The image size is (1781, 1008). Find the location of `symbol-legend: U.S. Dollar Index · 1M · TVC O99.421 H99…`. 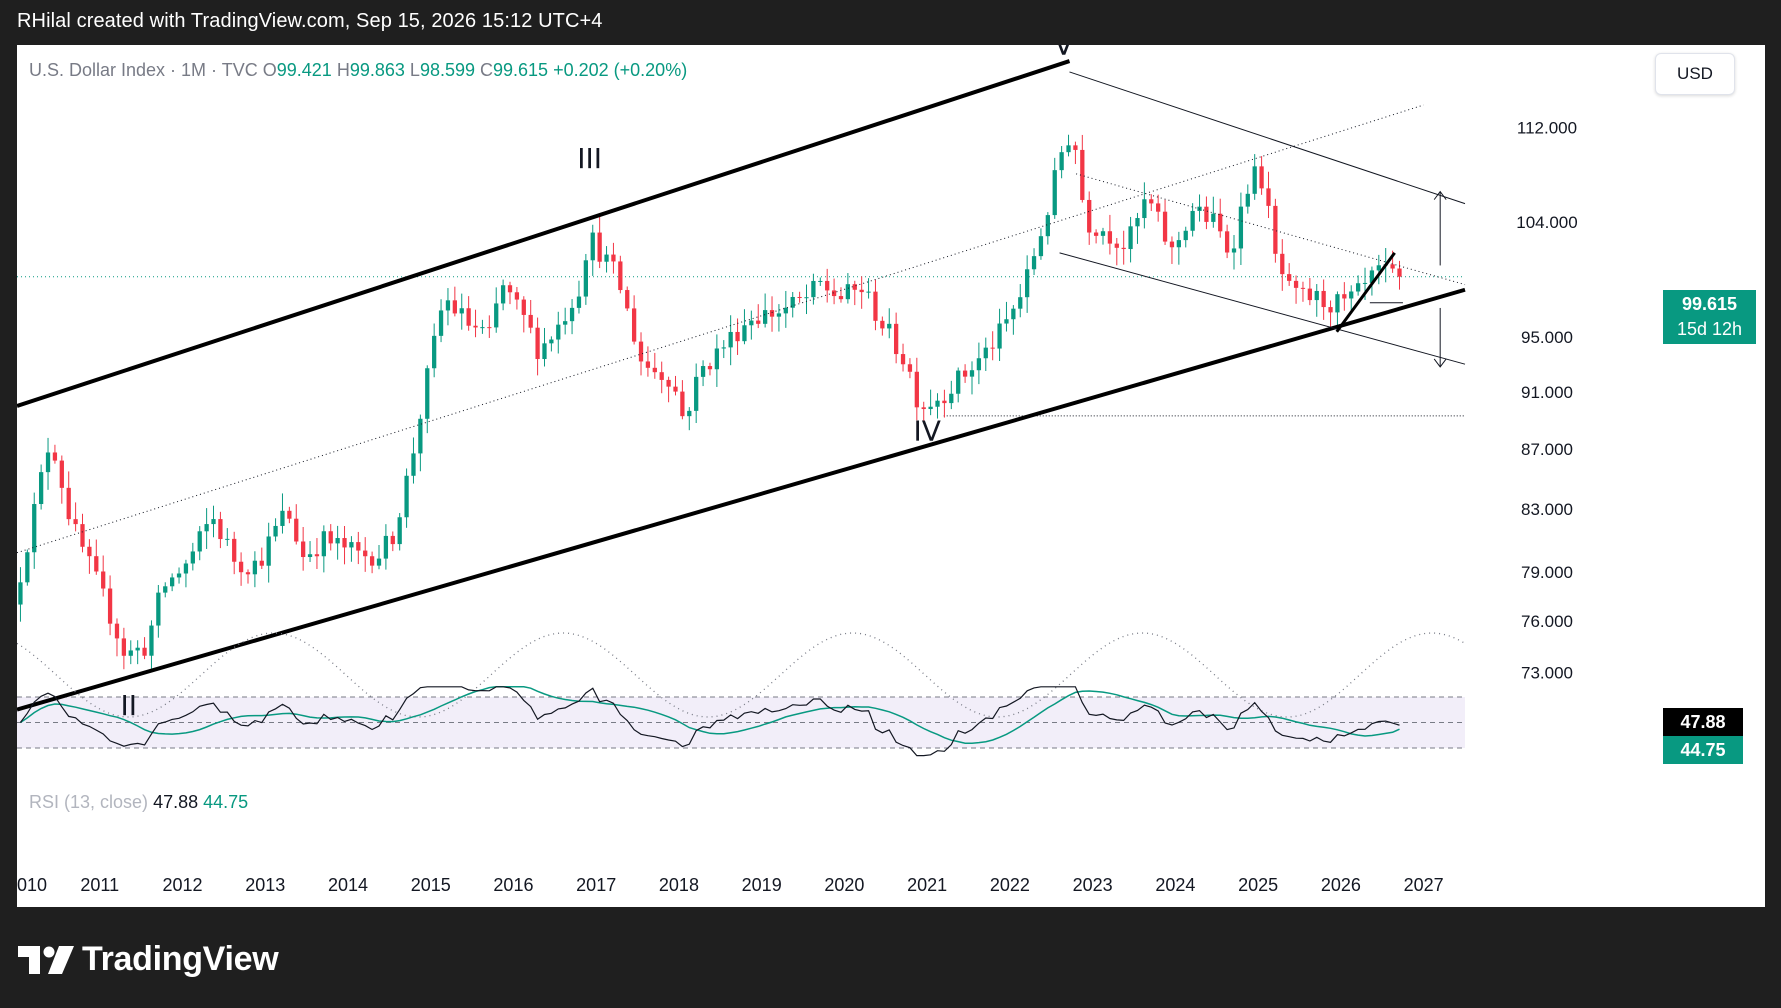

symbol-legend: U.S. Dollar Index · 1M · TVC O99.421 H99… is located at coordinates (358, 70).